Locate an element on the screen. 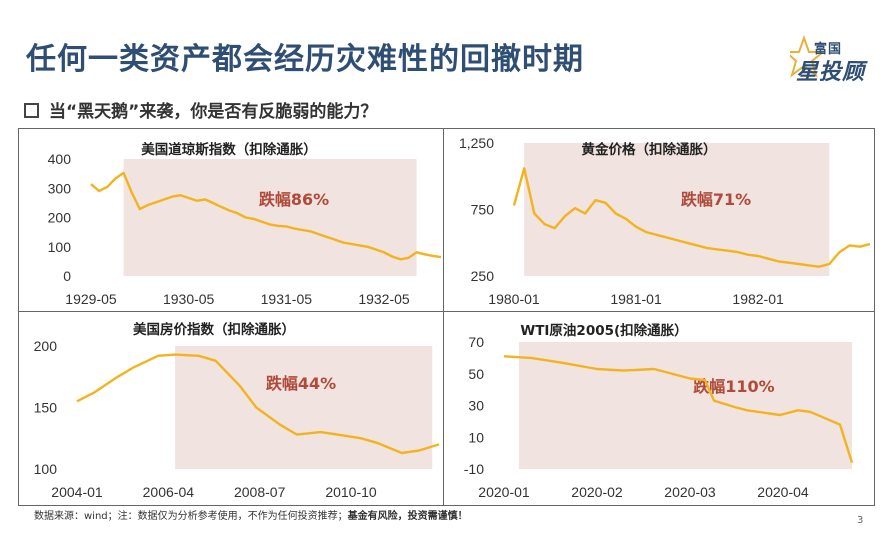 Image resolution: width=885 pixels, height=540 pixels. x-tick-label: 2020-02 is located at coordinates (597, 492).